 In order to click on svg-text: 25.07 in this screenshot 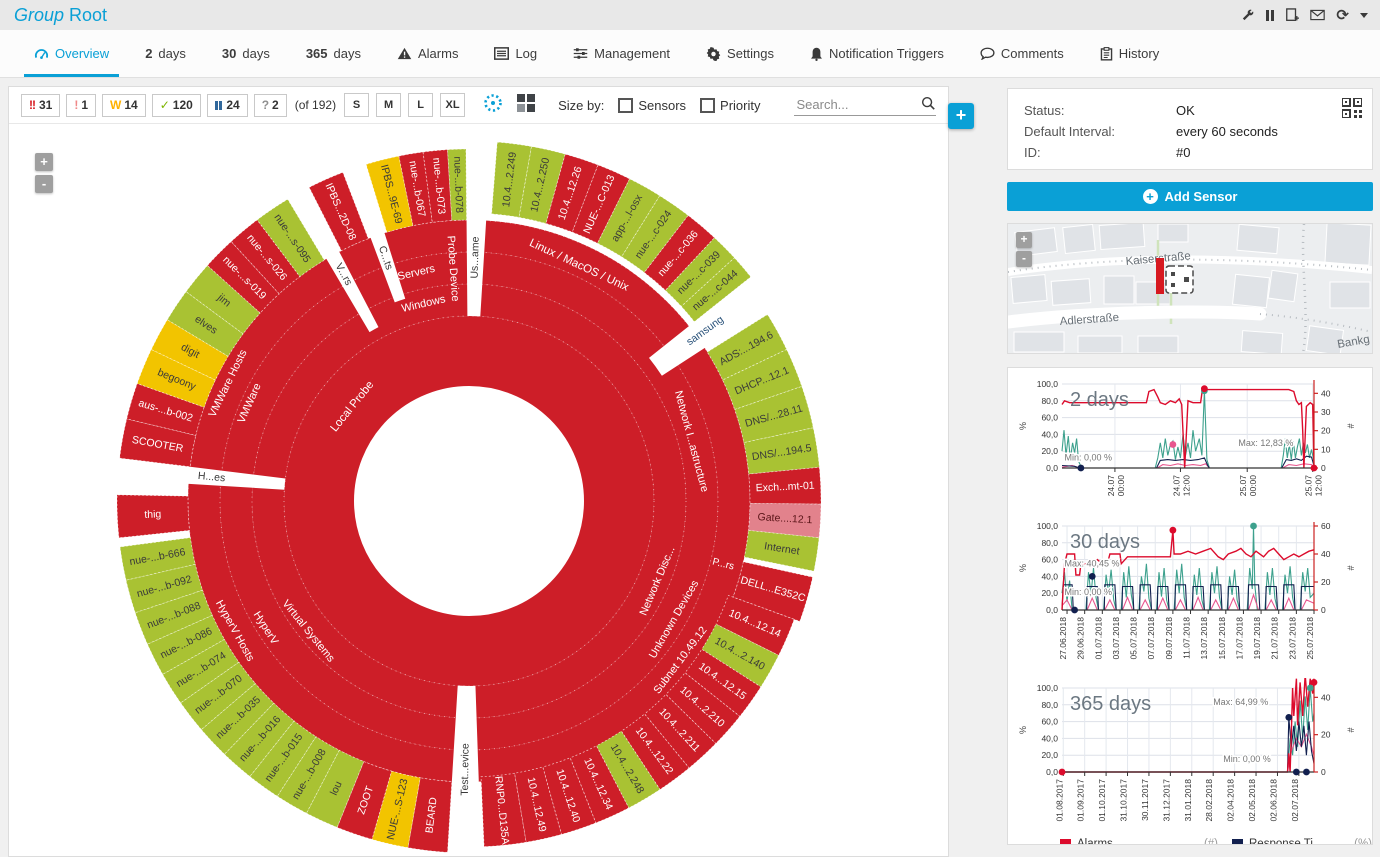, I will do `click(1243, 486)`.